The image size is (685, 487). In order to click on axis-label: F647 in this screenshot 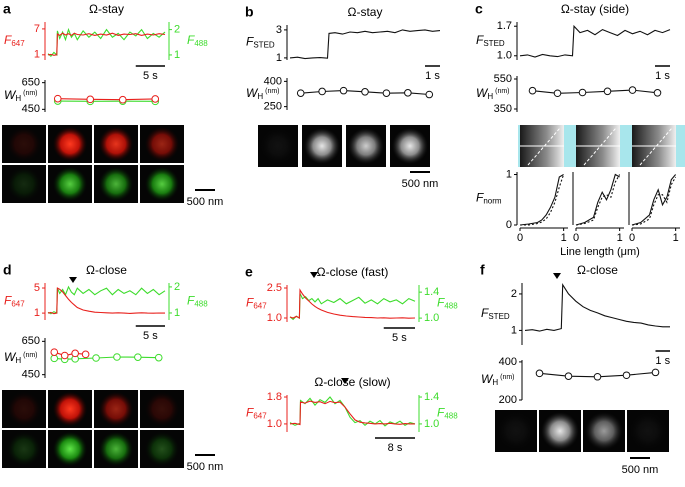, I will do `click(256, 413)`.